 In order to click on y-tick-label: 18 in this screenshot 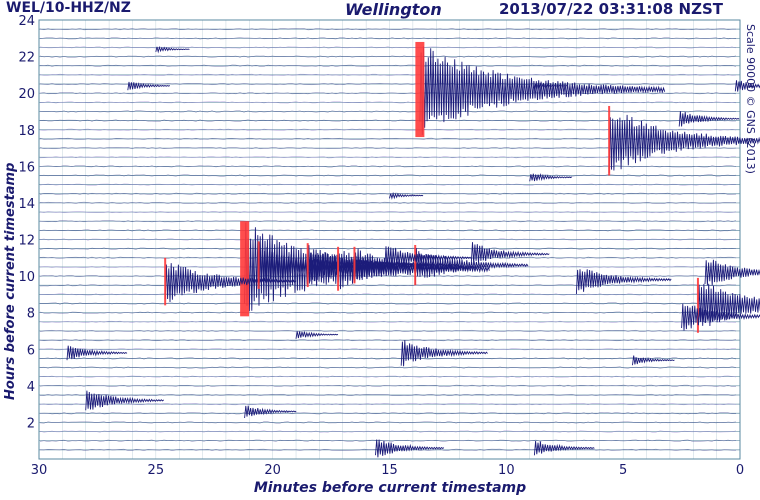, I will do `click(26, 131)`.